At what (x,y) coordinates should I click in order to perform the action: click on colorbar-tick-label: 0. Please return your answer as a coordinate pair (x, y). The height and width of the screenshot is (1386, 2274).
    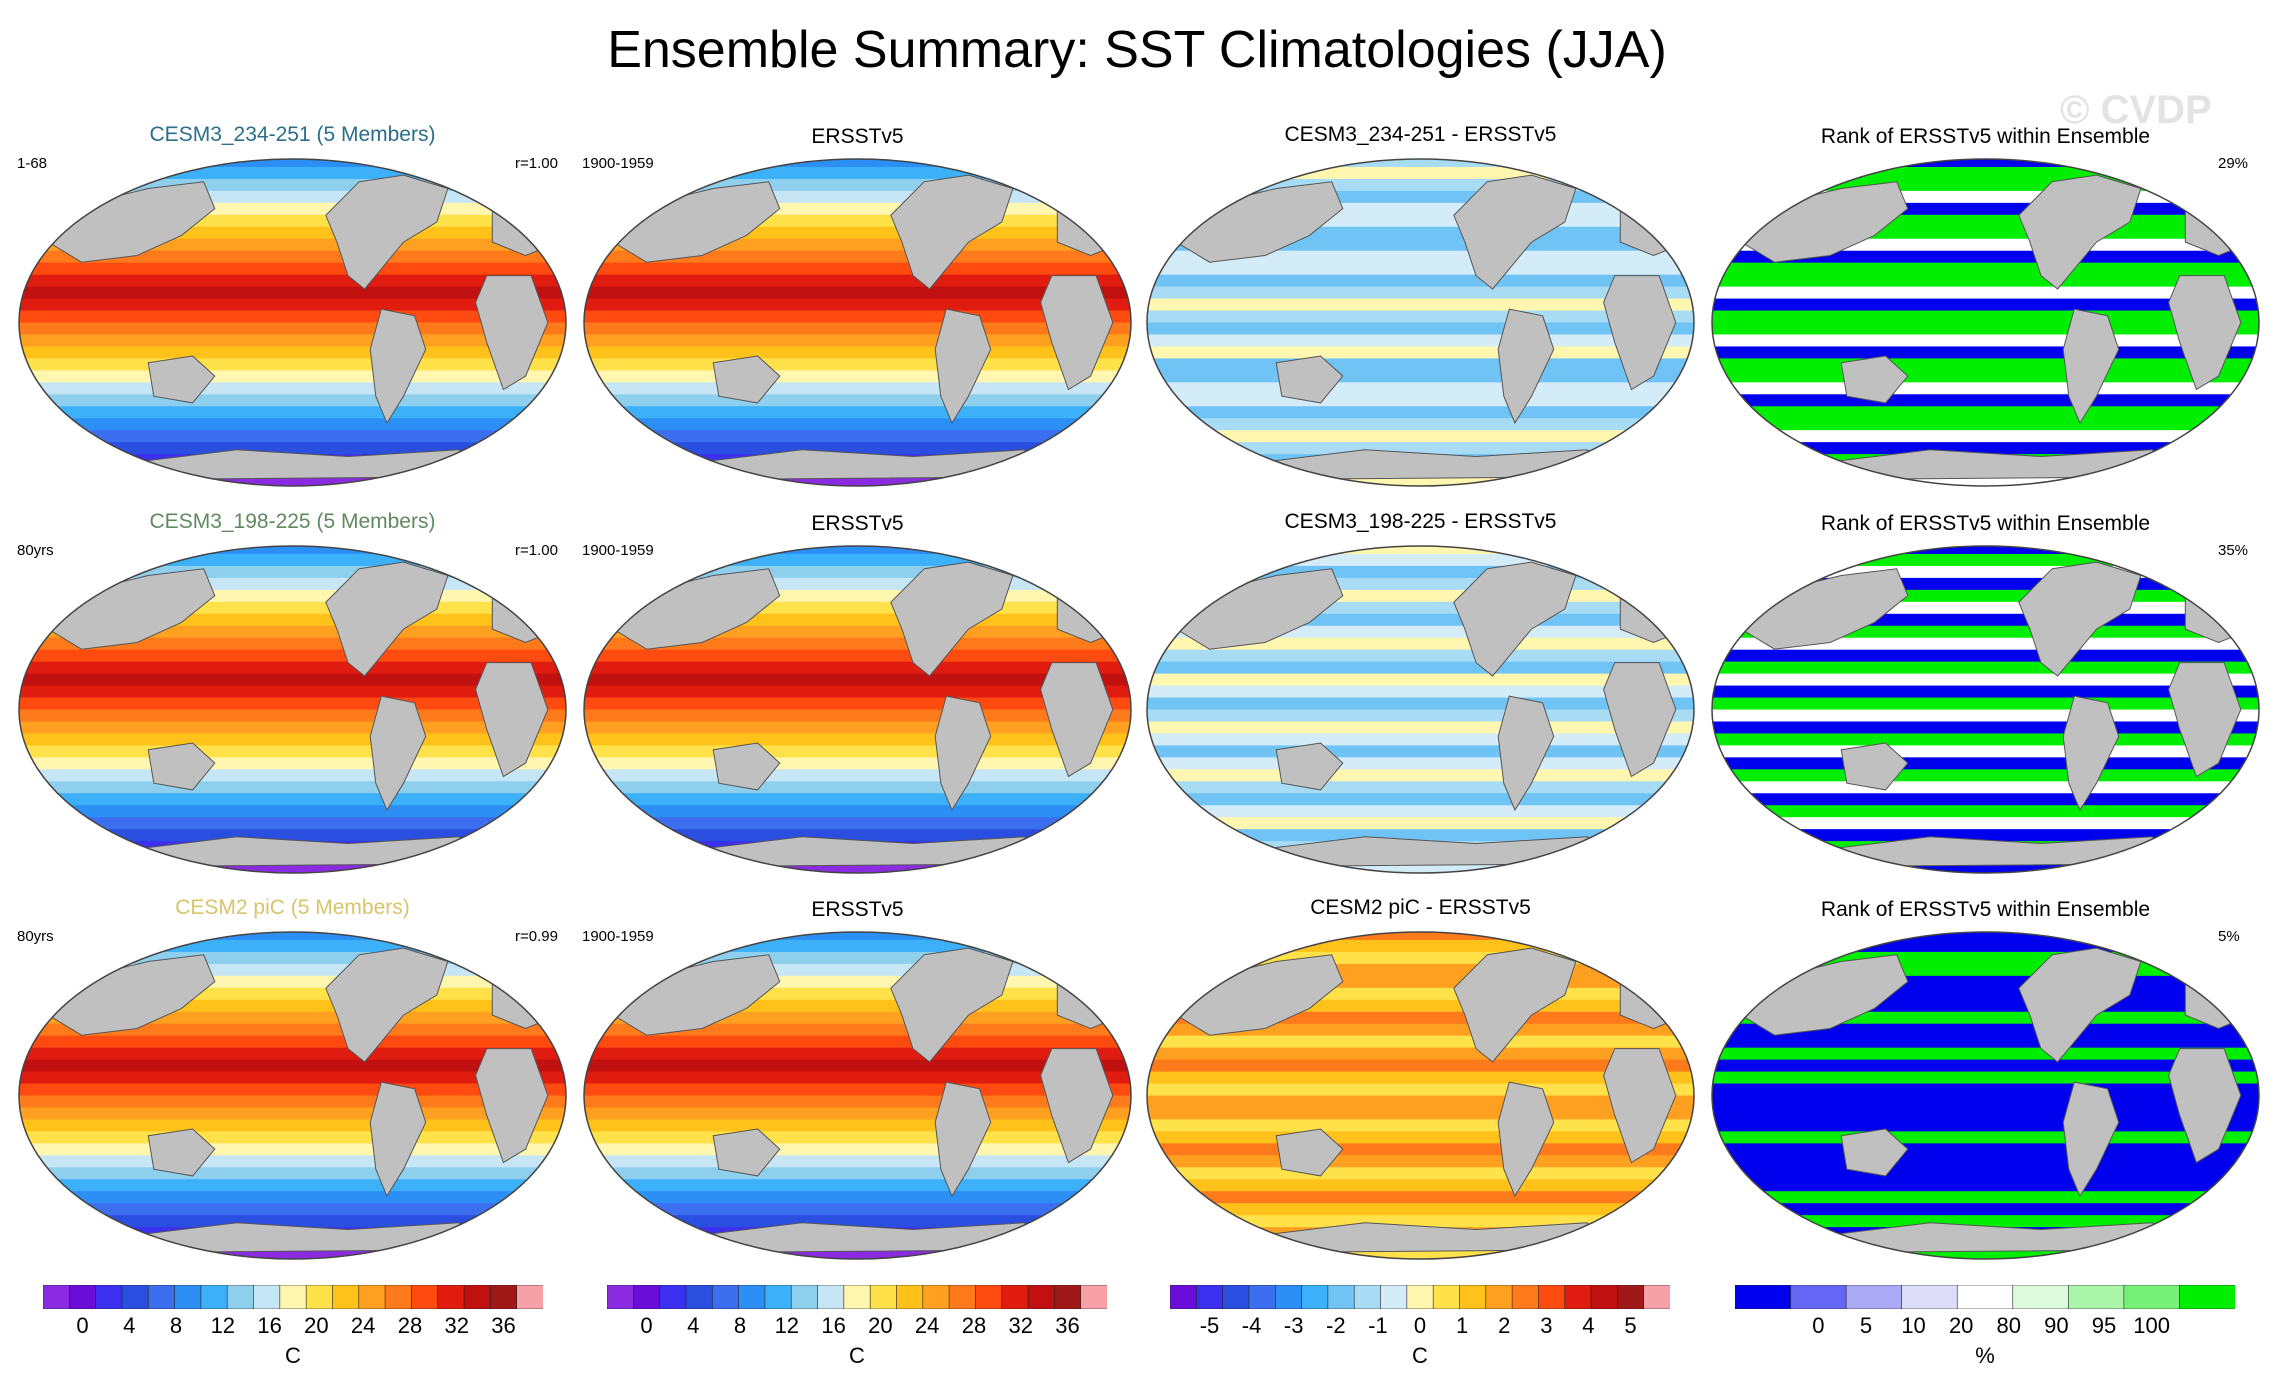
    Looking at the image, I should click on (82, 1325).